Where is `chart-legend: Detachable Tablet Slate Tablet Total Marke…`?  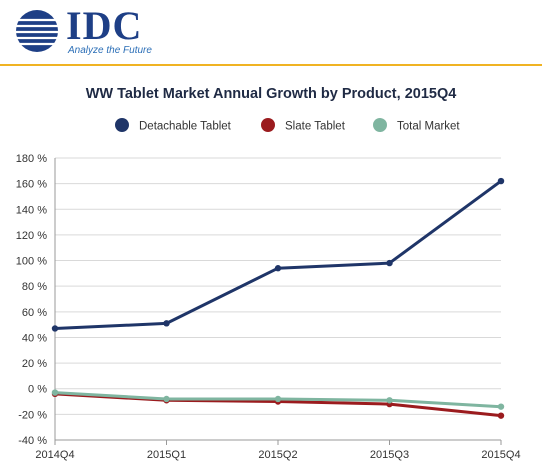 chart-legend: Detachable Tablet Slate Tablet Total Marke… is located at coordinates (287, 125).